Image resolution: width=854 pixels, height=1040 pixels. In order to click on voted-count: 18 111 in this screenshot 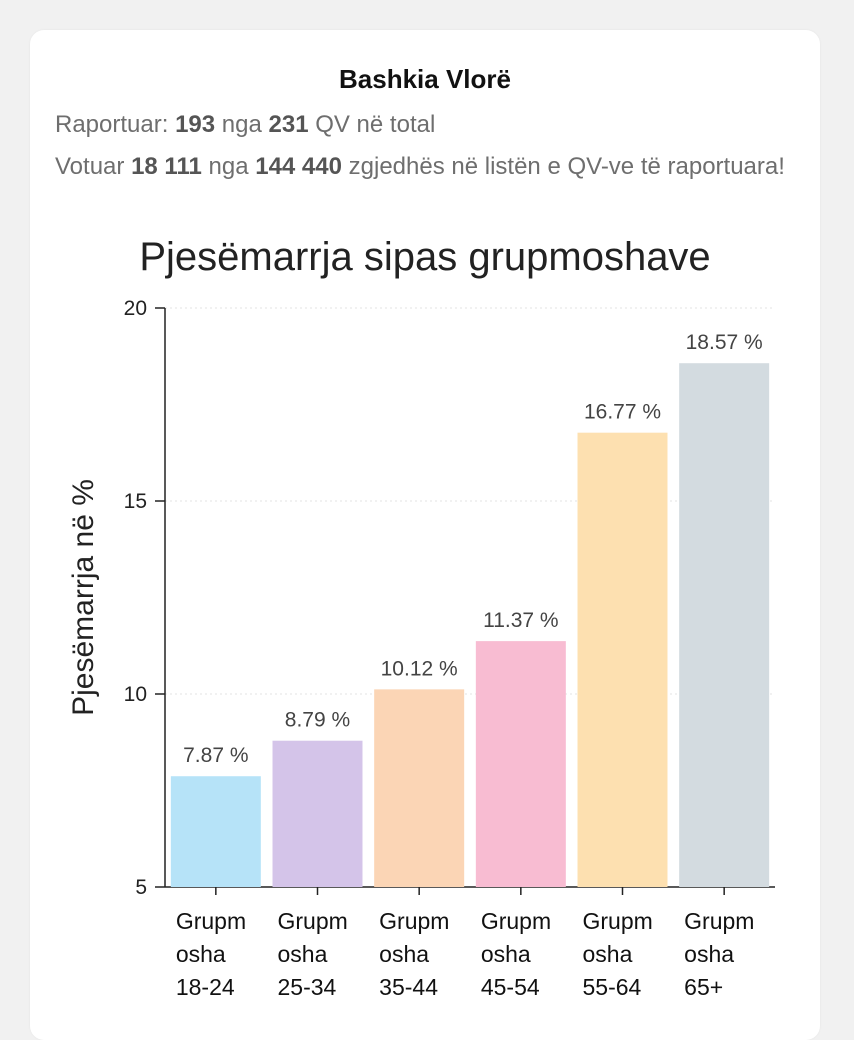, I will do `click(166, 166)`.